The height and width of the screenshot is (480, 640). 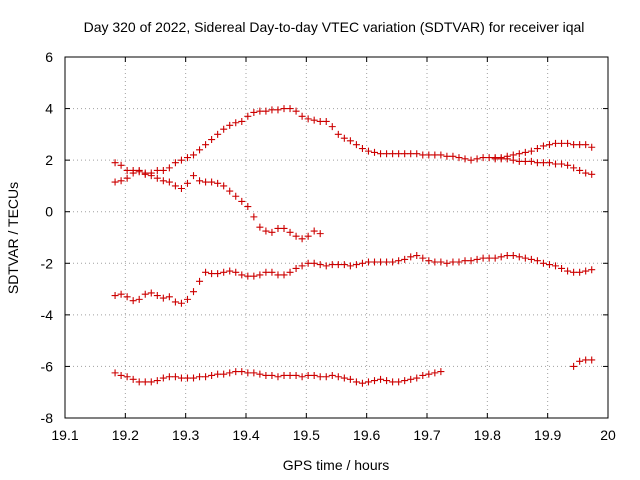 What do you see at coordinates (49, 212) in the screenshot?
I see `y-tick-label: 0` at bounding box center [49, 212].